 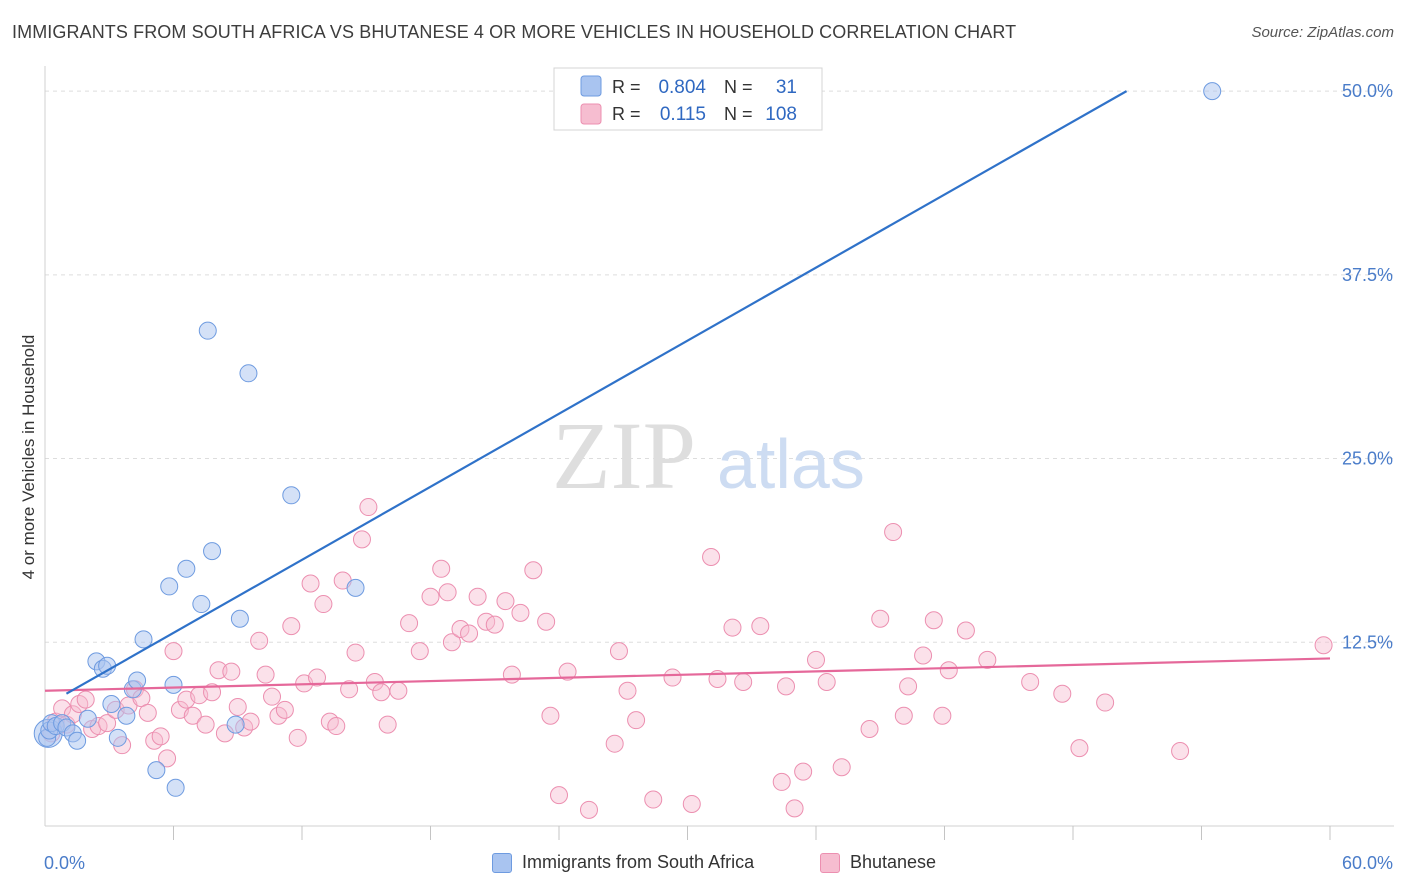 What do you see at coordinates (688, 99) in the screenshot?
I see `stats-legend: R = 0.804 N = 31 R = 0.115 N = 108` at bounding box center [688, 99].